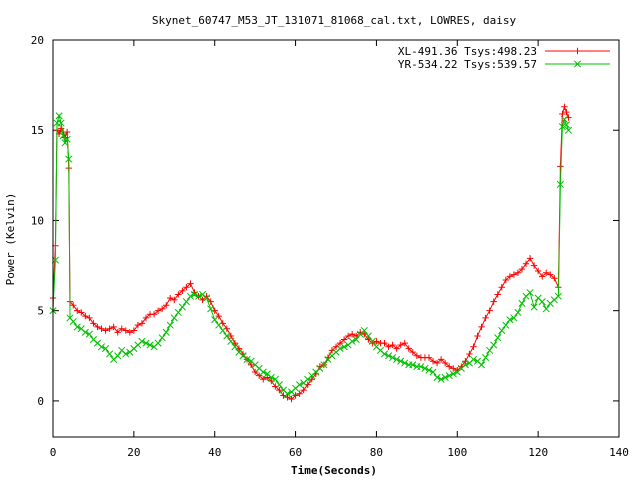 The image size is (640, 480). What do you see at coordinates (619, 452) in the screenshot?
I see `x-tick-label: 140` at bounding box center [619, 452].